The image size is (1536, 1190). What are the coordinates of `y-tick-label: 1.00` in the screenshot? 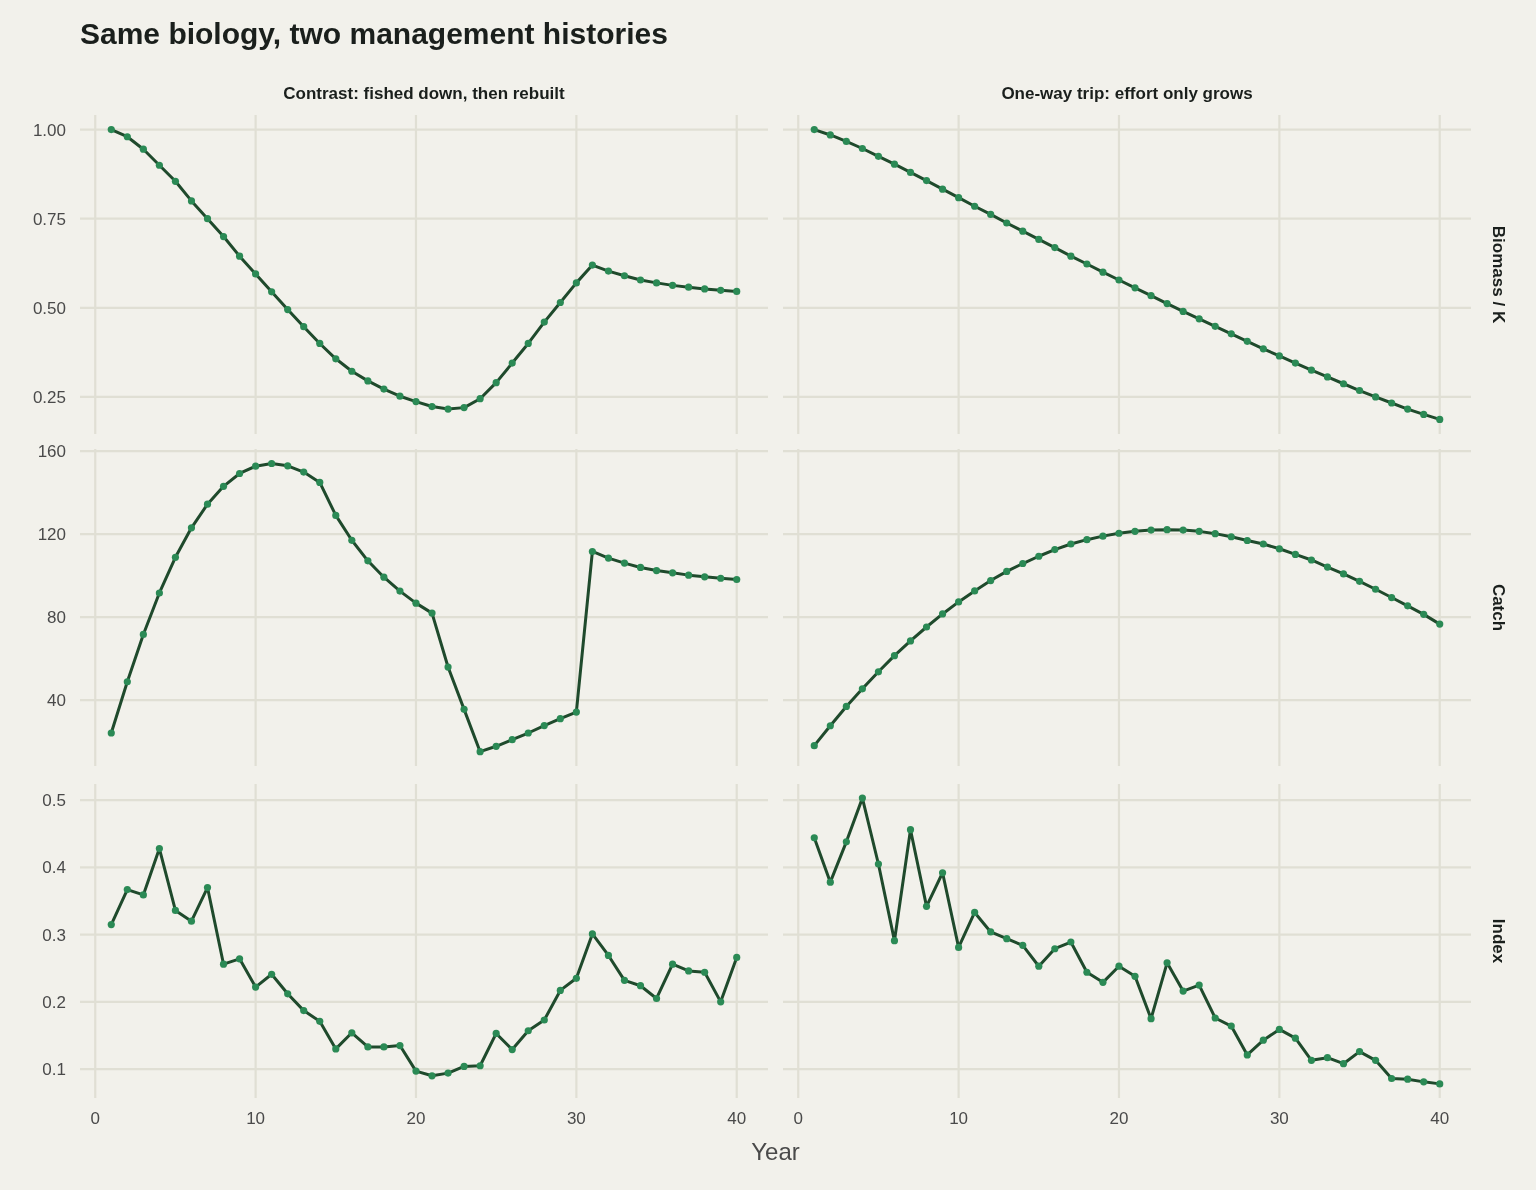 It's located at (49, 130).